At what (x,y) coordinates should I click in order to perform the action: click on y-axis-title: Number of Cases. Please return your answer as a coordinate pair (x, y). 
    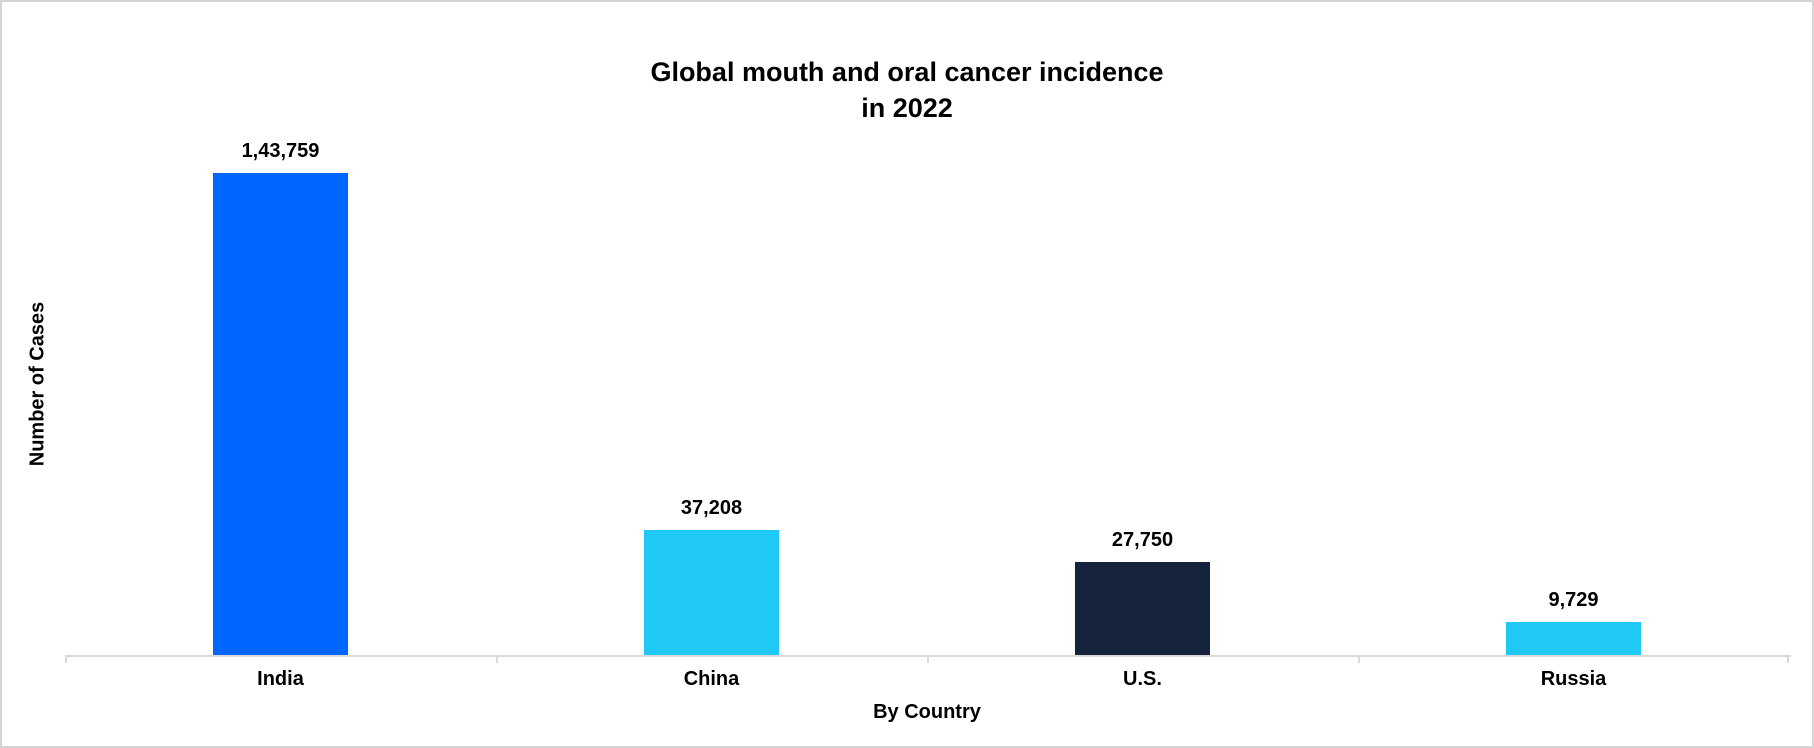
    Looking at the image, I should click on (37, 384).